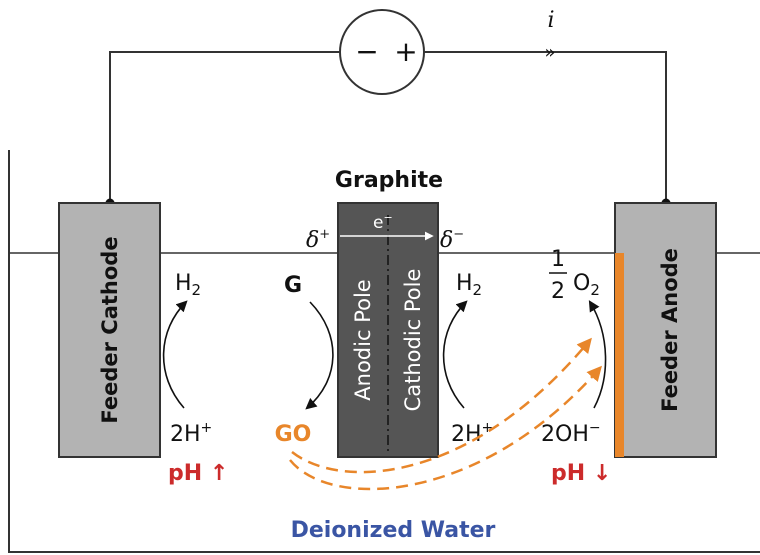 The width and height of the screenshot is (760, 555). Describe the element at coordinates (382, 52) in the screenshot. I see `power-source` at that location.